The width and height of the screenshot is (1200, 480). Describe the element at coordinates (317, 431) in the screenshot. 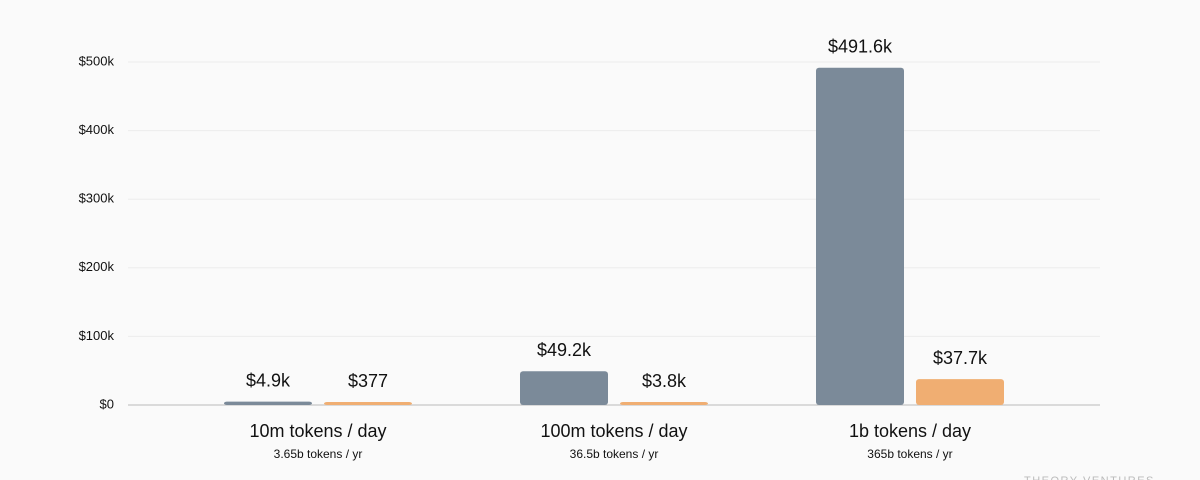

I see `x-tick-label: 10m tokens / day` at that location.